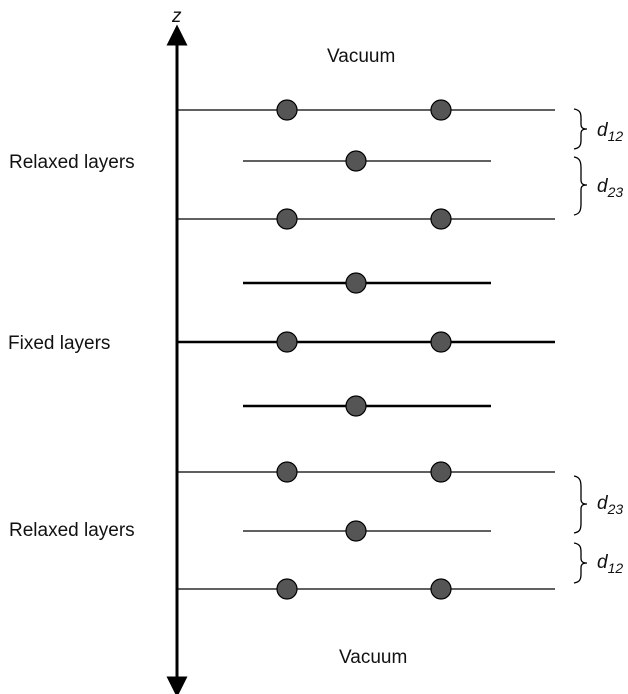 This screenshot has width=628, height=694. Describe the element at coordinates (72, 530) in the screenshot. I see `relaxed-layers-bottom-label: Relaxed layers` at that location.